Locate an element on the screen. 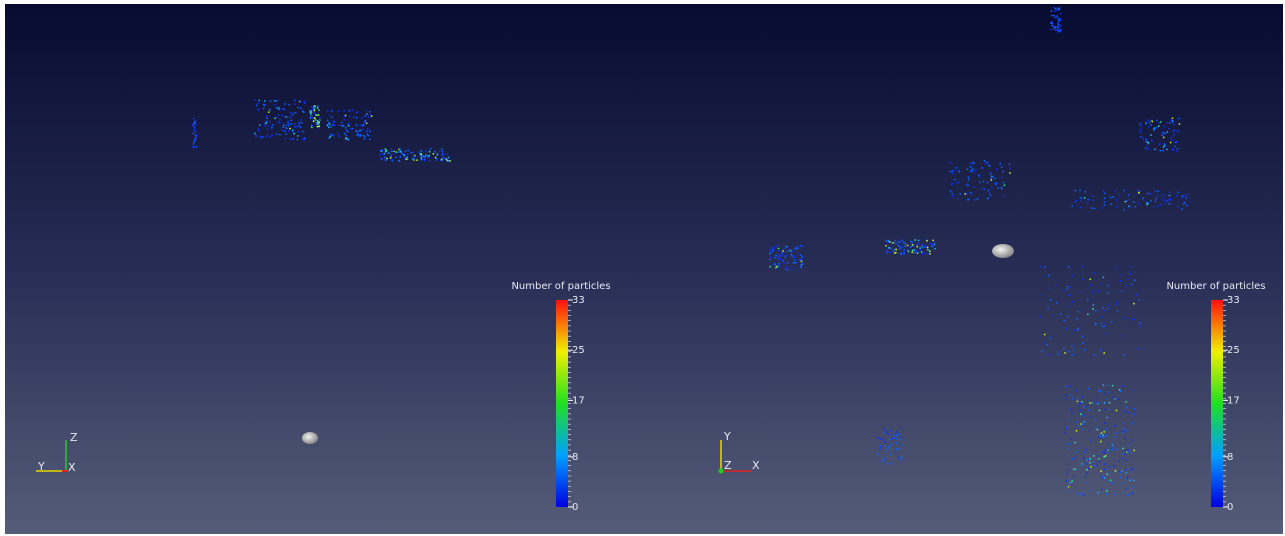 This screenshot has height=536, width=1285. tick-label: 0 is located at coordinates (575, 507).